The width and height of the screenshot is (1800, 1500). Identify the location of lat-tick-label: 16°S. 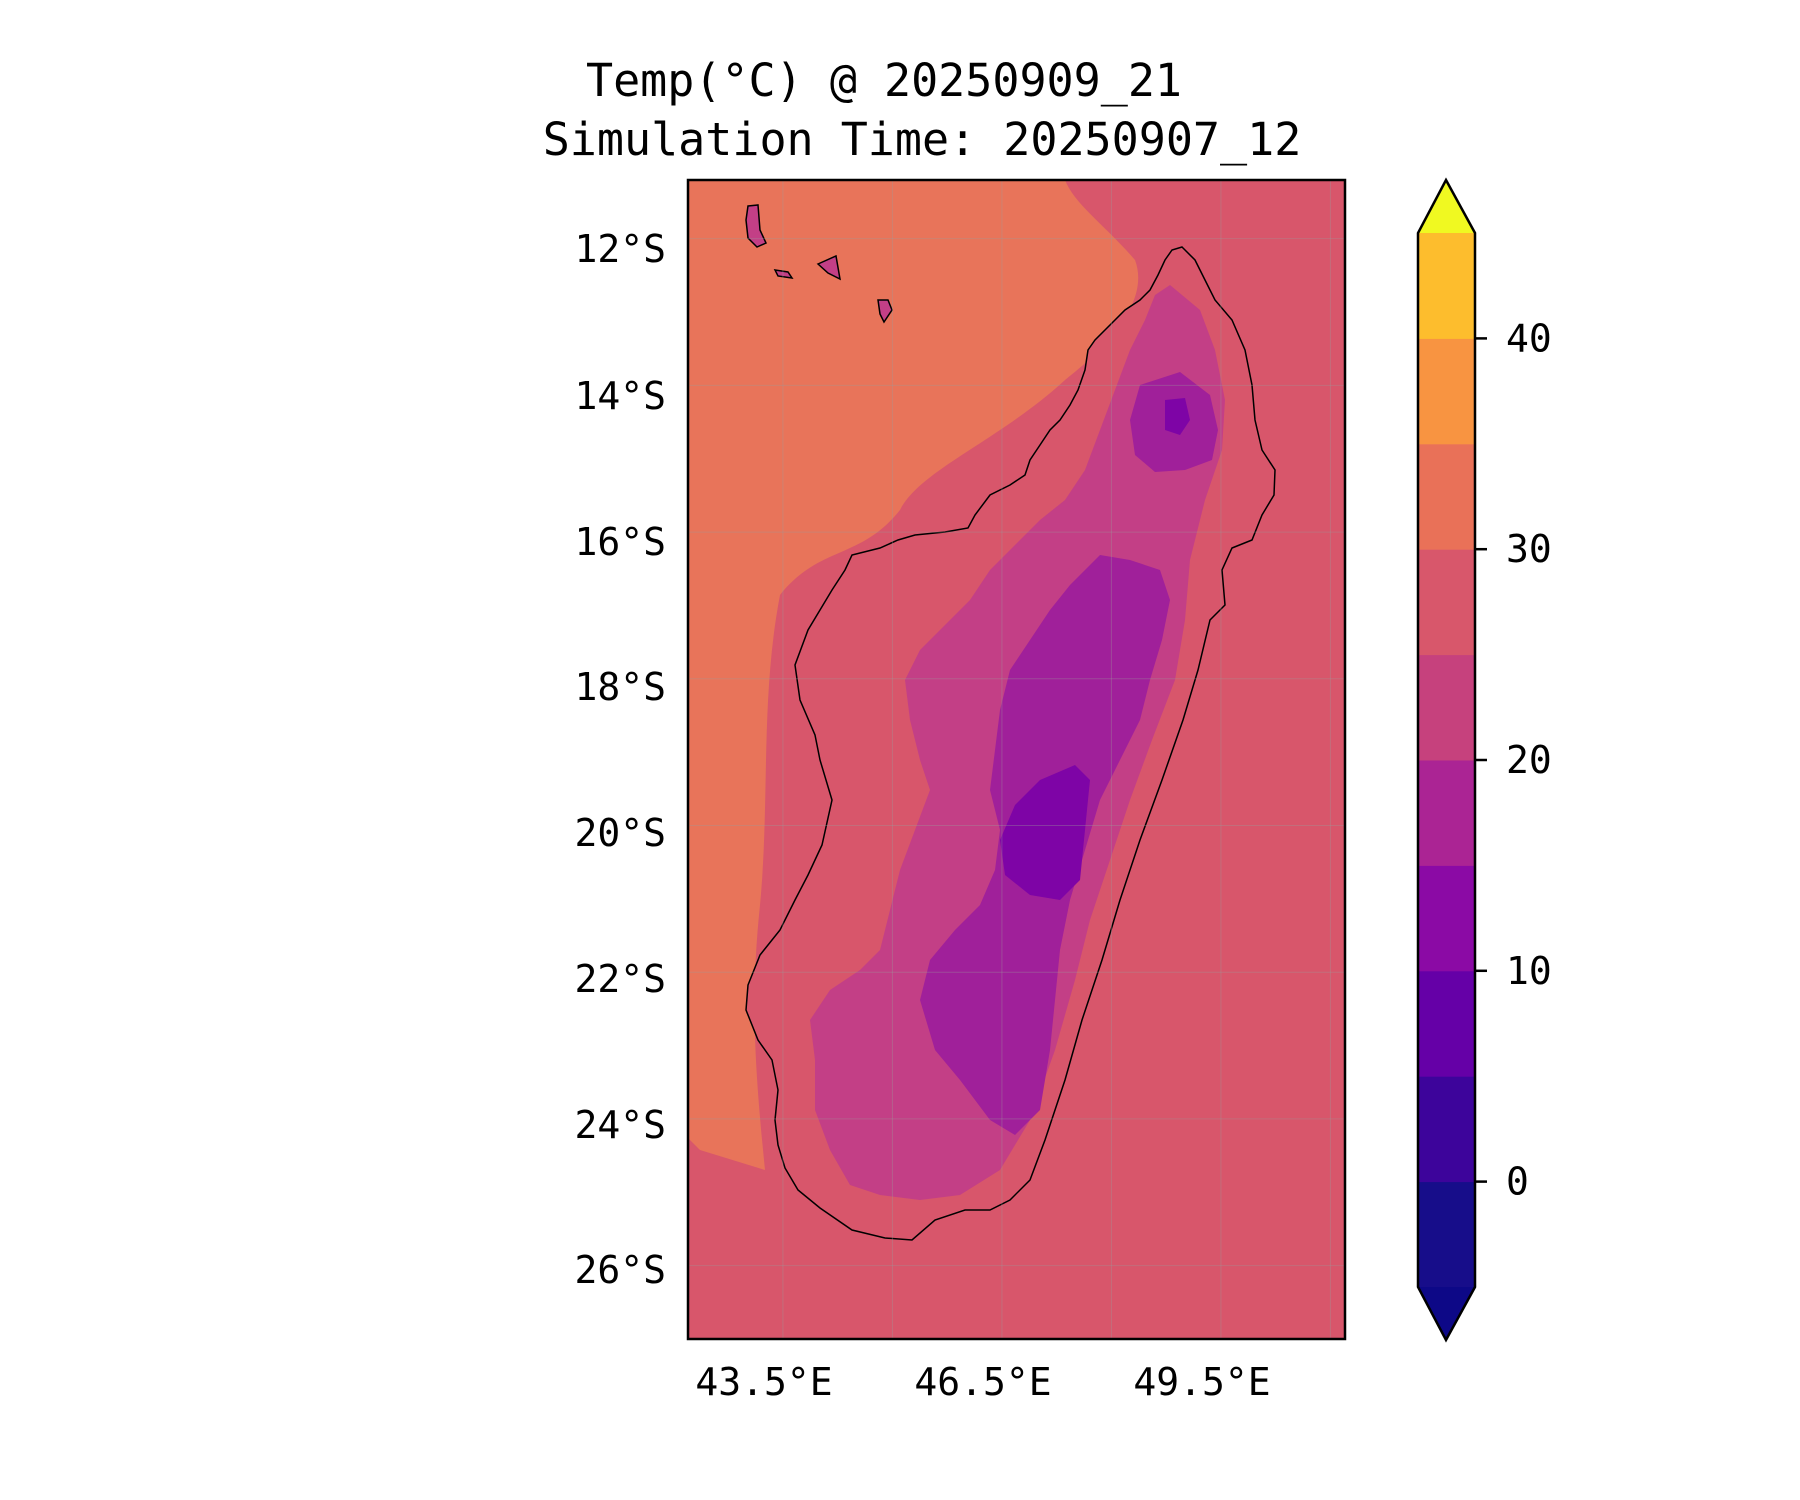
(620, 542).